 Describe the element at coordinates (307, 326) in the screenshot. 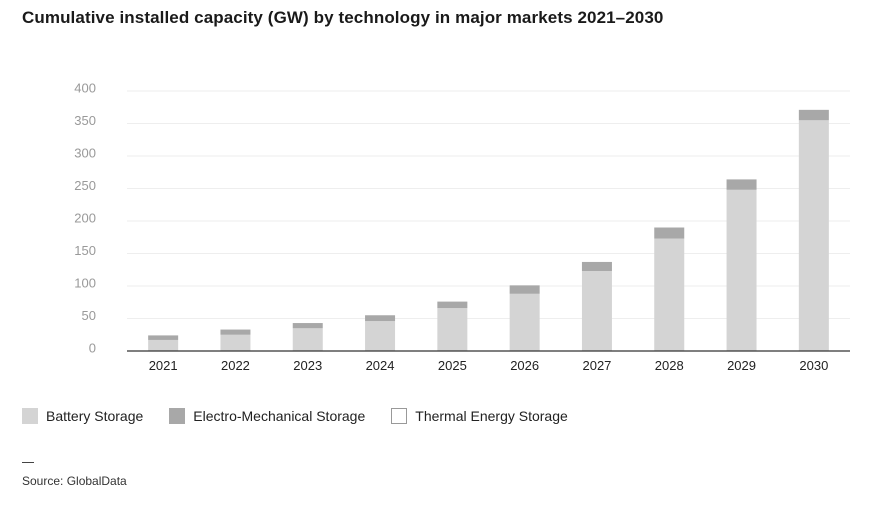

I see `bar-electro-2023` at that location.